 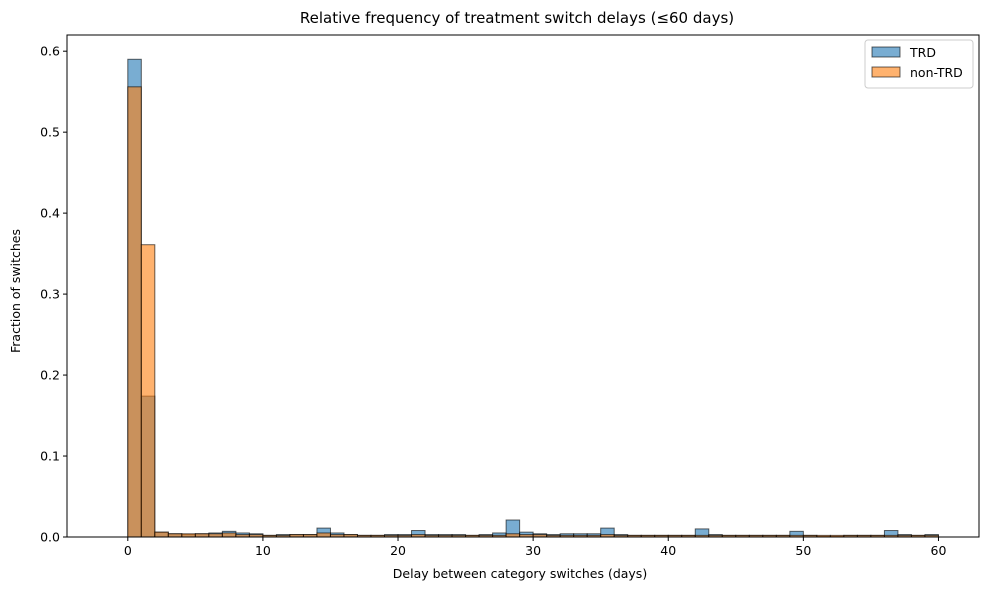 I want to click on x-tick-label: 20, so click(x=398, y=550).